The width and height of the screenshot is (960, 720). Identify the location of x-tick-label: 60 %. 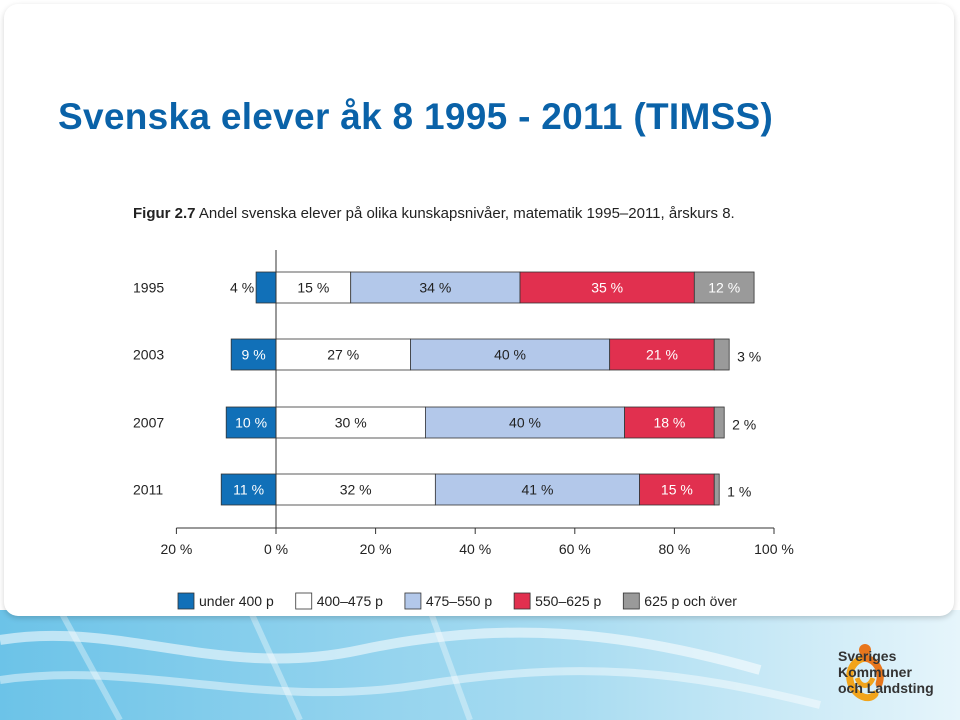
(575, 549).